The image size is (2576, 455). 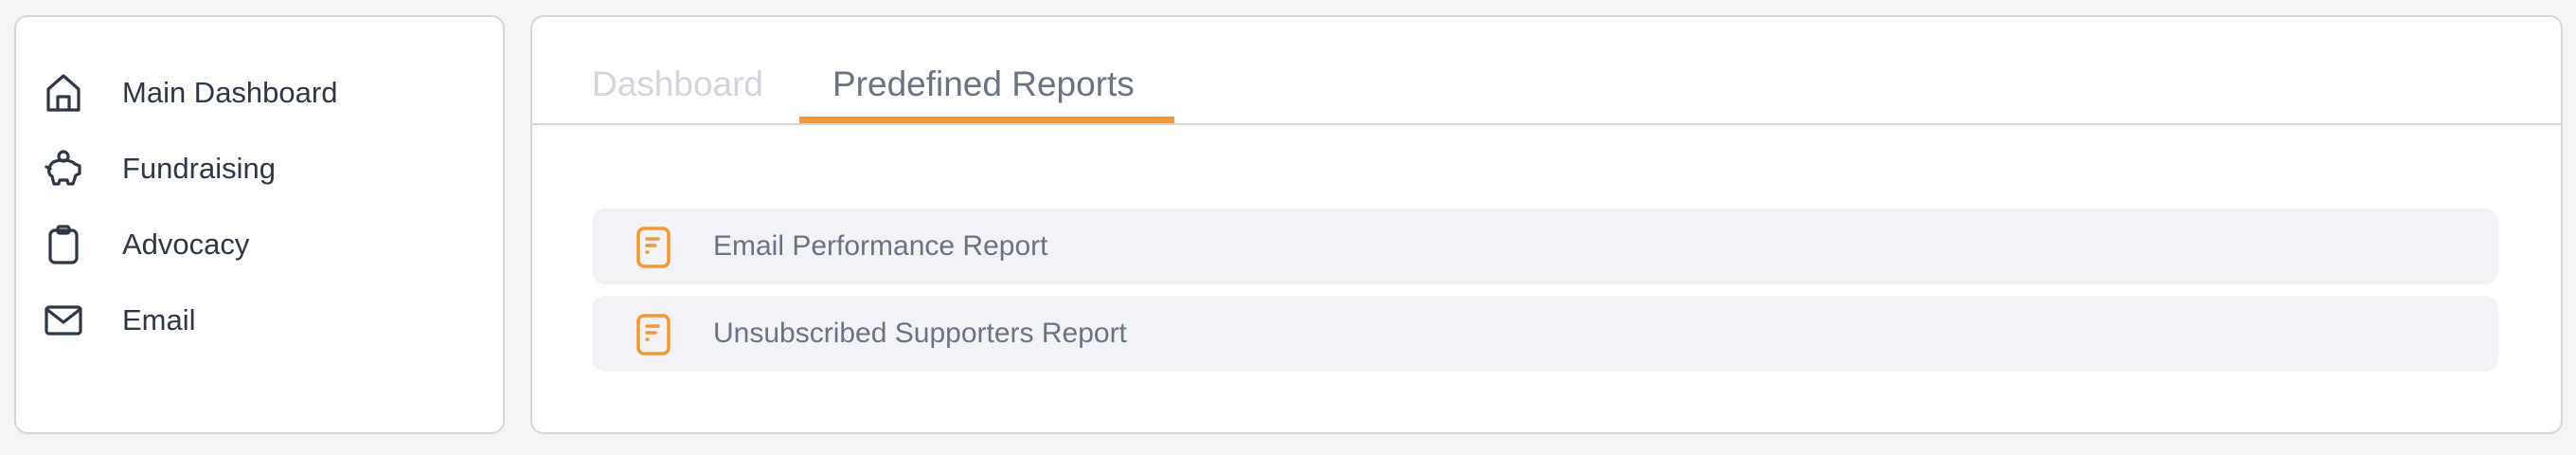 I want to click on sidebar-item-main-dashboard: Main Dashboard, so click(x=190, y=92).